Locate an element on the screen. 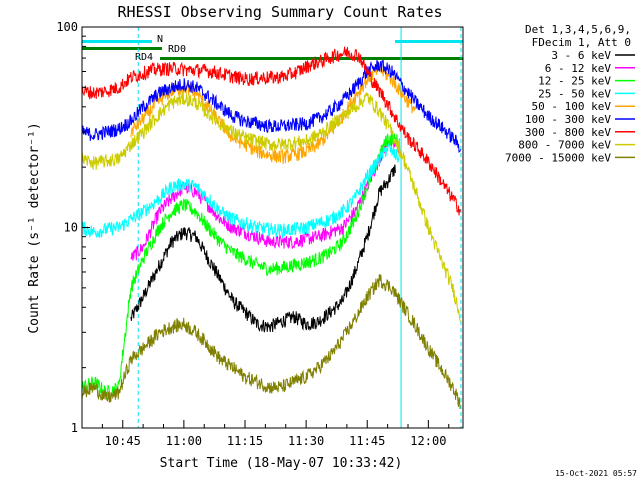 This screenshot has height=480, width=640. x-axis-label: Start Time (18-May-07 10:33:42) is located at coordinates (281, 463).